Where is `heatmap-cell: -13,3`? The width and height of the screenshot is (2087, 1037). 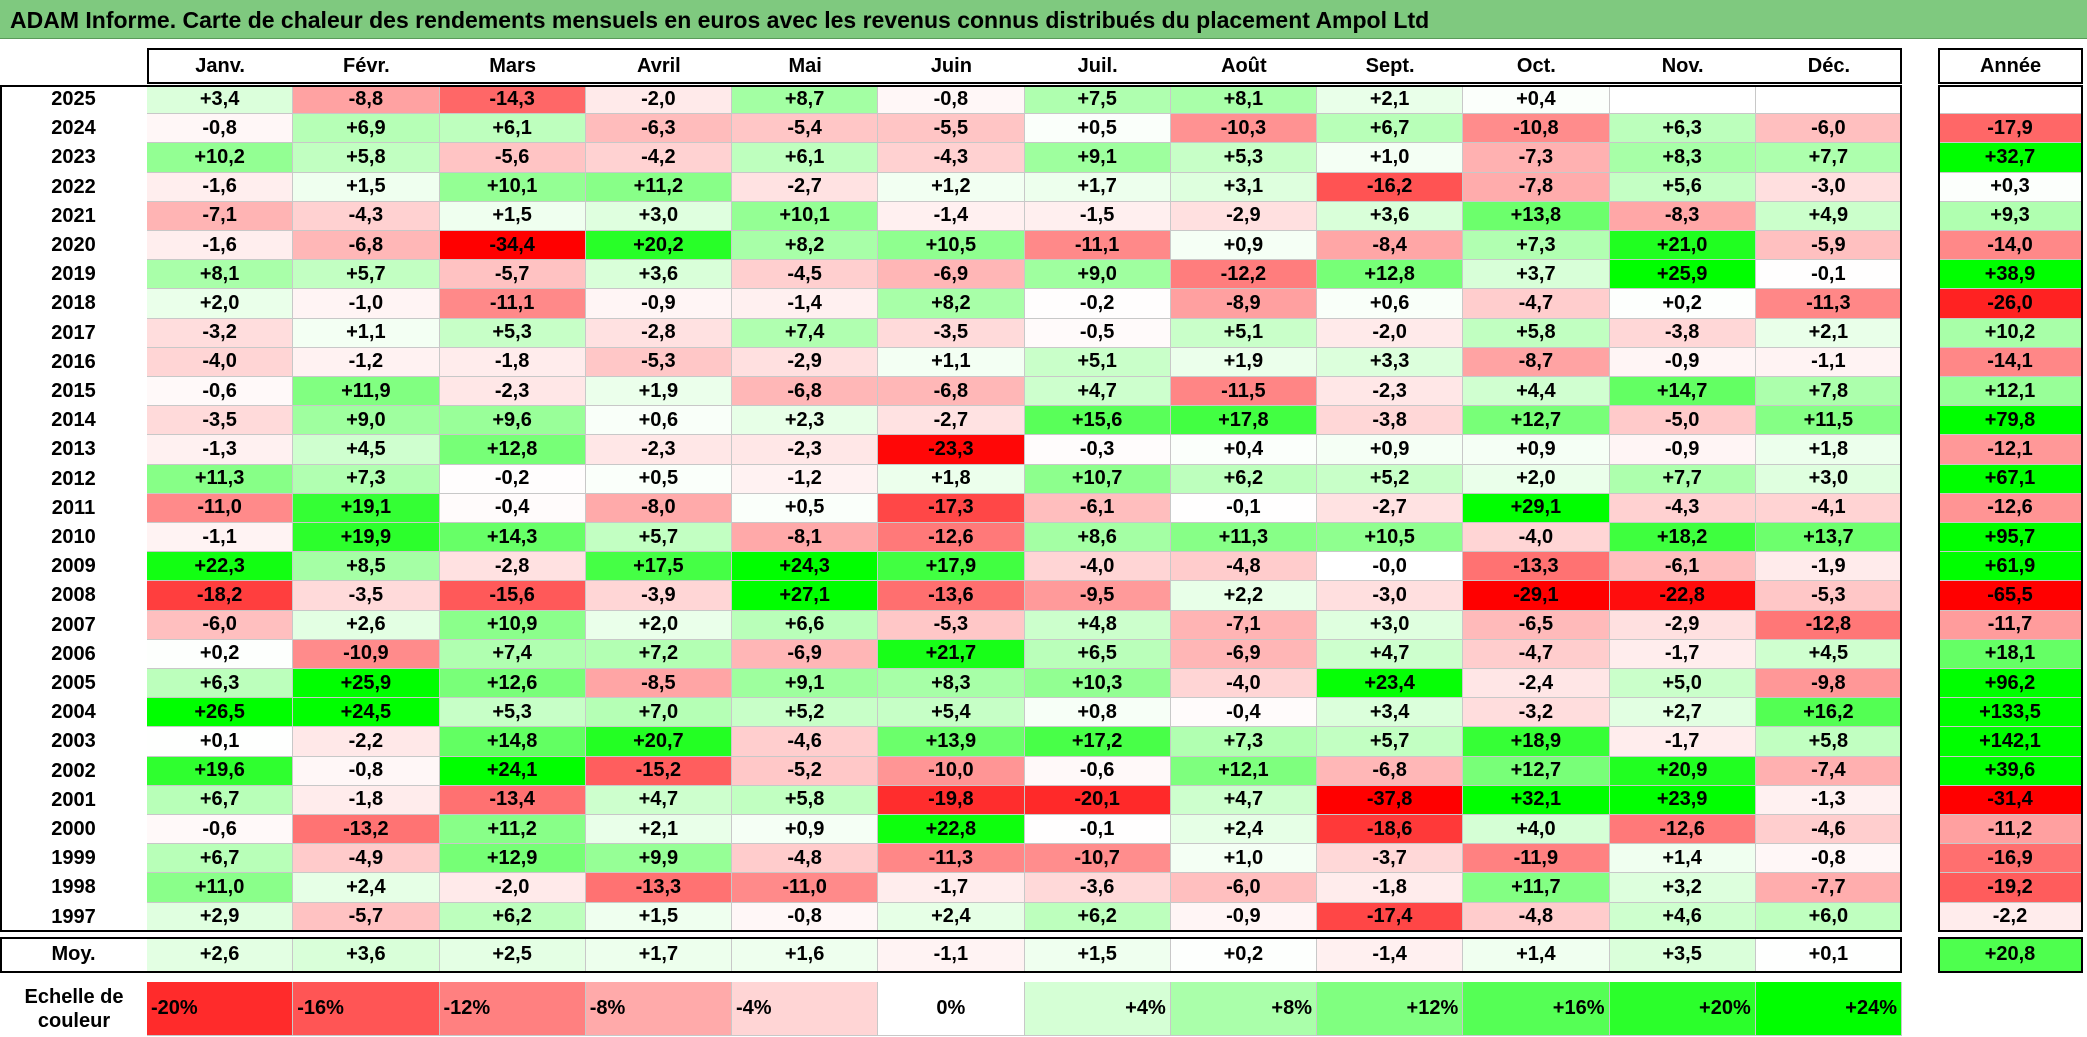
heatmap-cell: -13,3 is located at coordinates (1536, 567).